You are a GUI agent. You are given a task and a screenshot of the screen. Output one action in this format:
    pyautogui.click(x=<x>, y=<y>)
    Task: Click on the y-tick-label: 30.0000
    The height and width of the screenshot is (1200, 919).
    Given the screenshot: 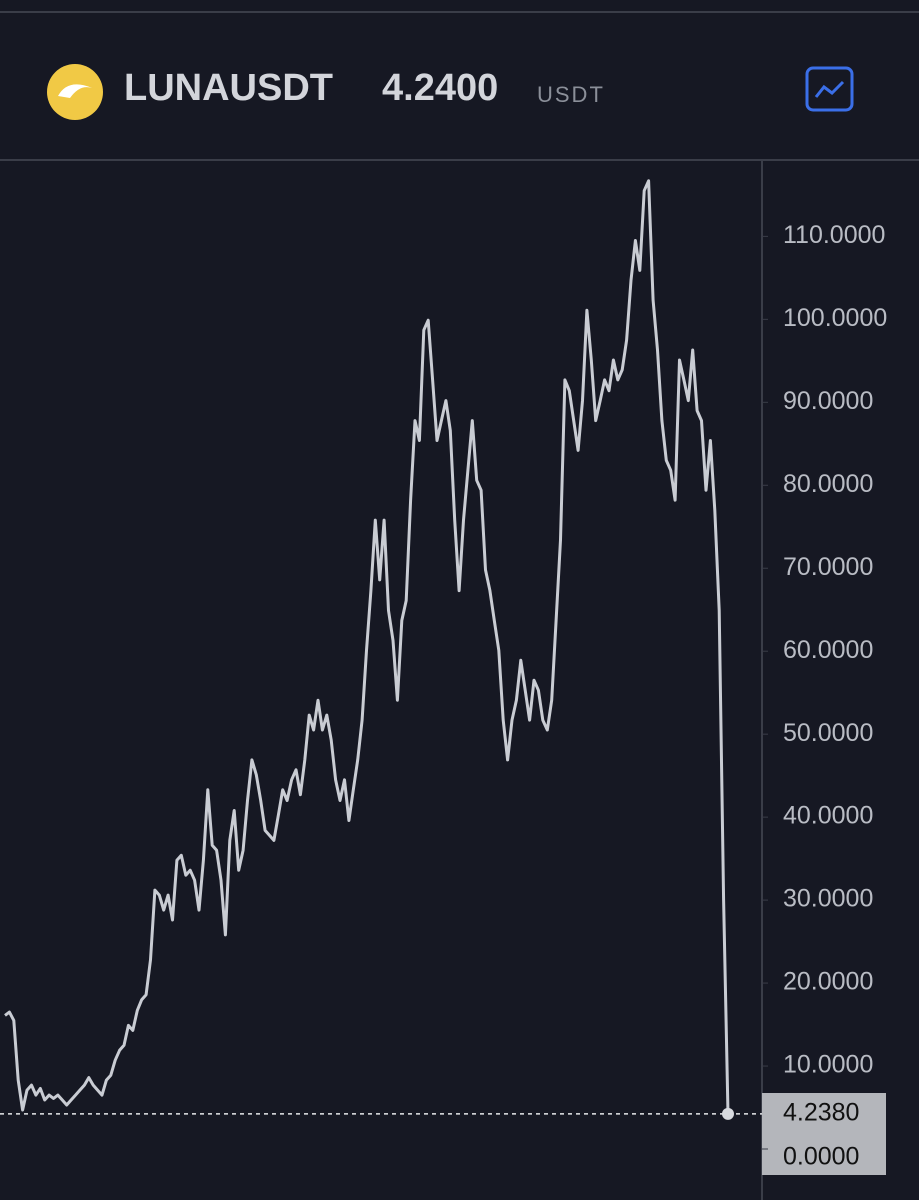 What is the action you would take?
    pyautogui.click(x=828, y=899)
    